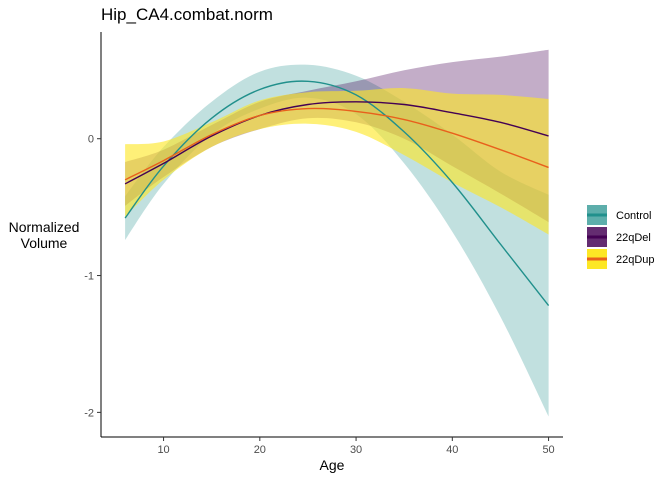 The height and width of the screenshot is (480, 672). What do you see at coordinates (548, 450) in the screenshot?
I see `x-tick-label: 50` at bounding box center [548, 450].